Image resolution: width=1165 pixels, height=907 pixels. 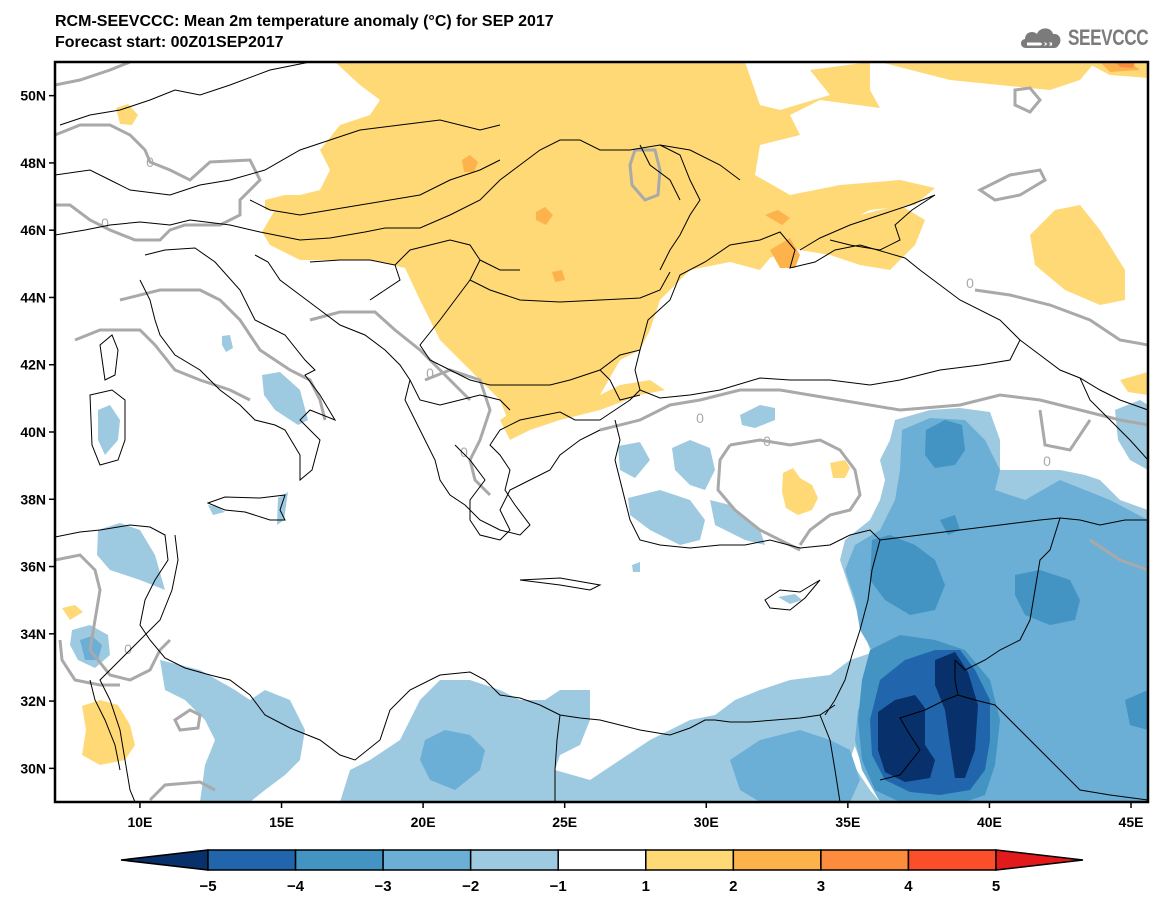 What do you see at coordinates (108, 732) in the screenshot?
I see `warm-area-tunisia-algeria` at bounding box center [108, 732].